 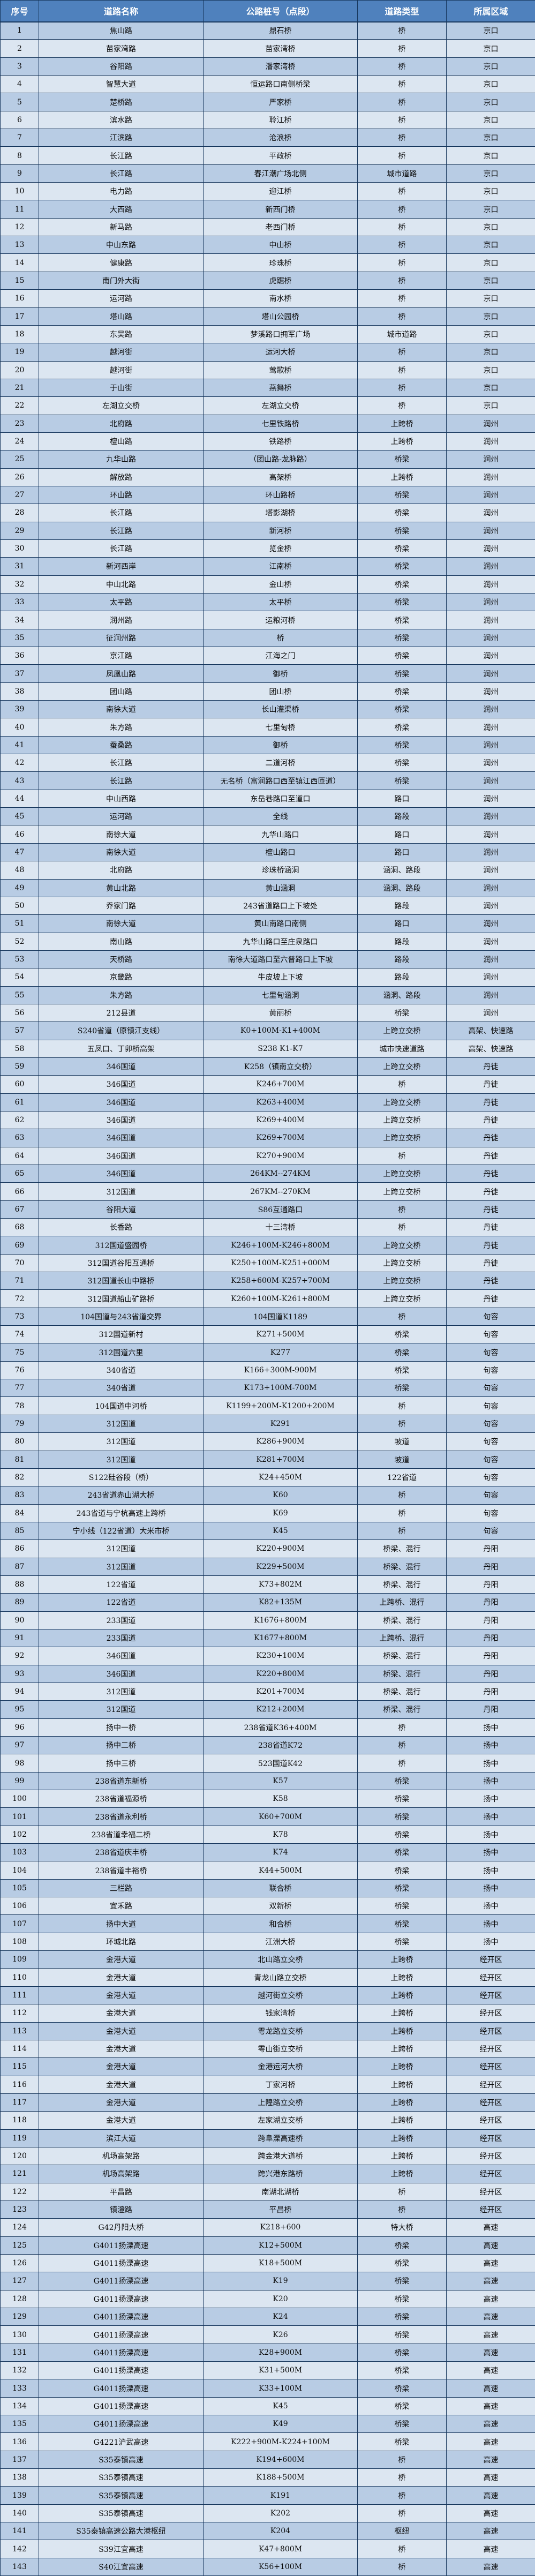 What do you see at coordinates (267, 1334) in the screenshot?
I see `table-row: 74 312国道新村 K271+500M 桥梁 句容` at bounding box center [267, 1334].